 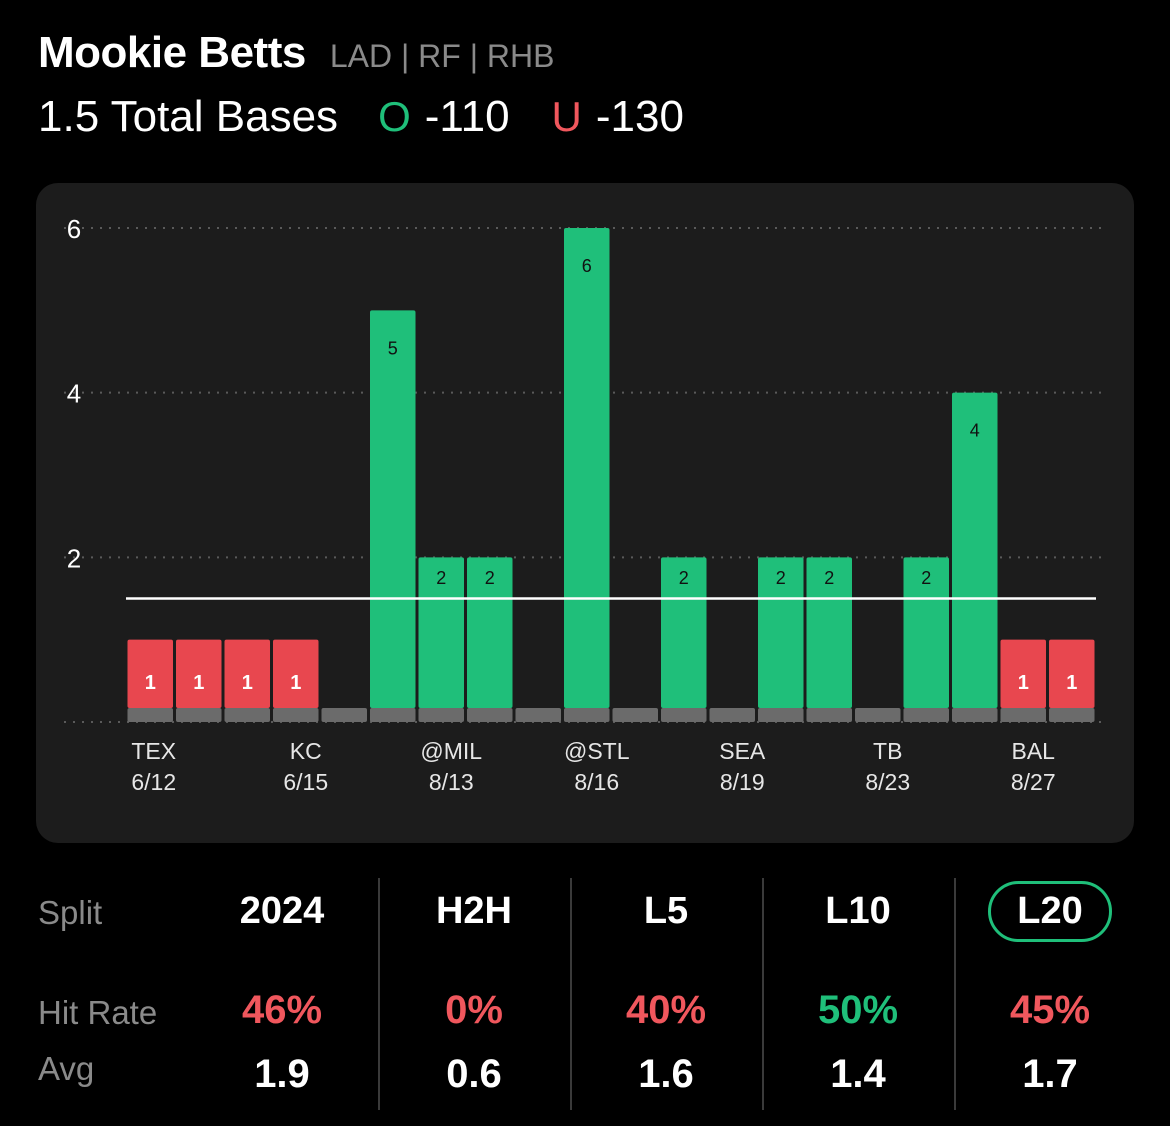 I want to click on split-tab: 2024, so click(x=282, y=911).